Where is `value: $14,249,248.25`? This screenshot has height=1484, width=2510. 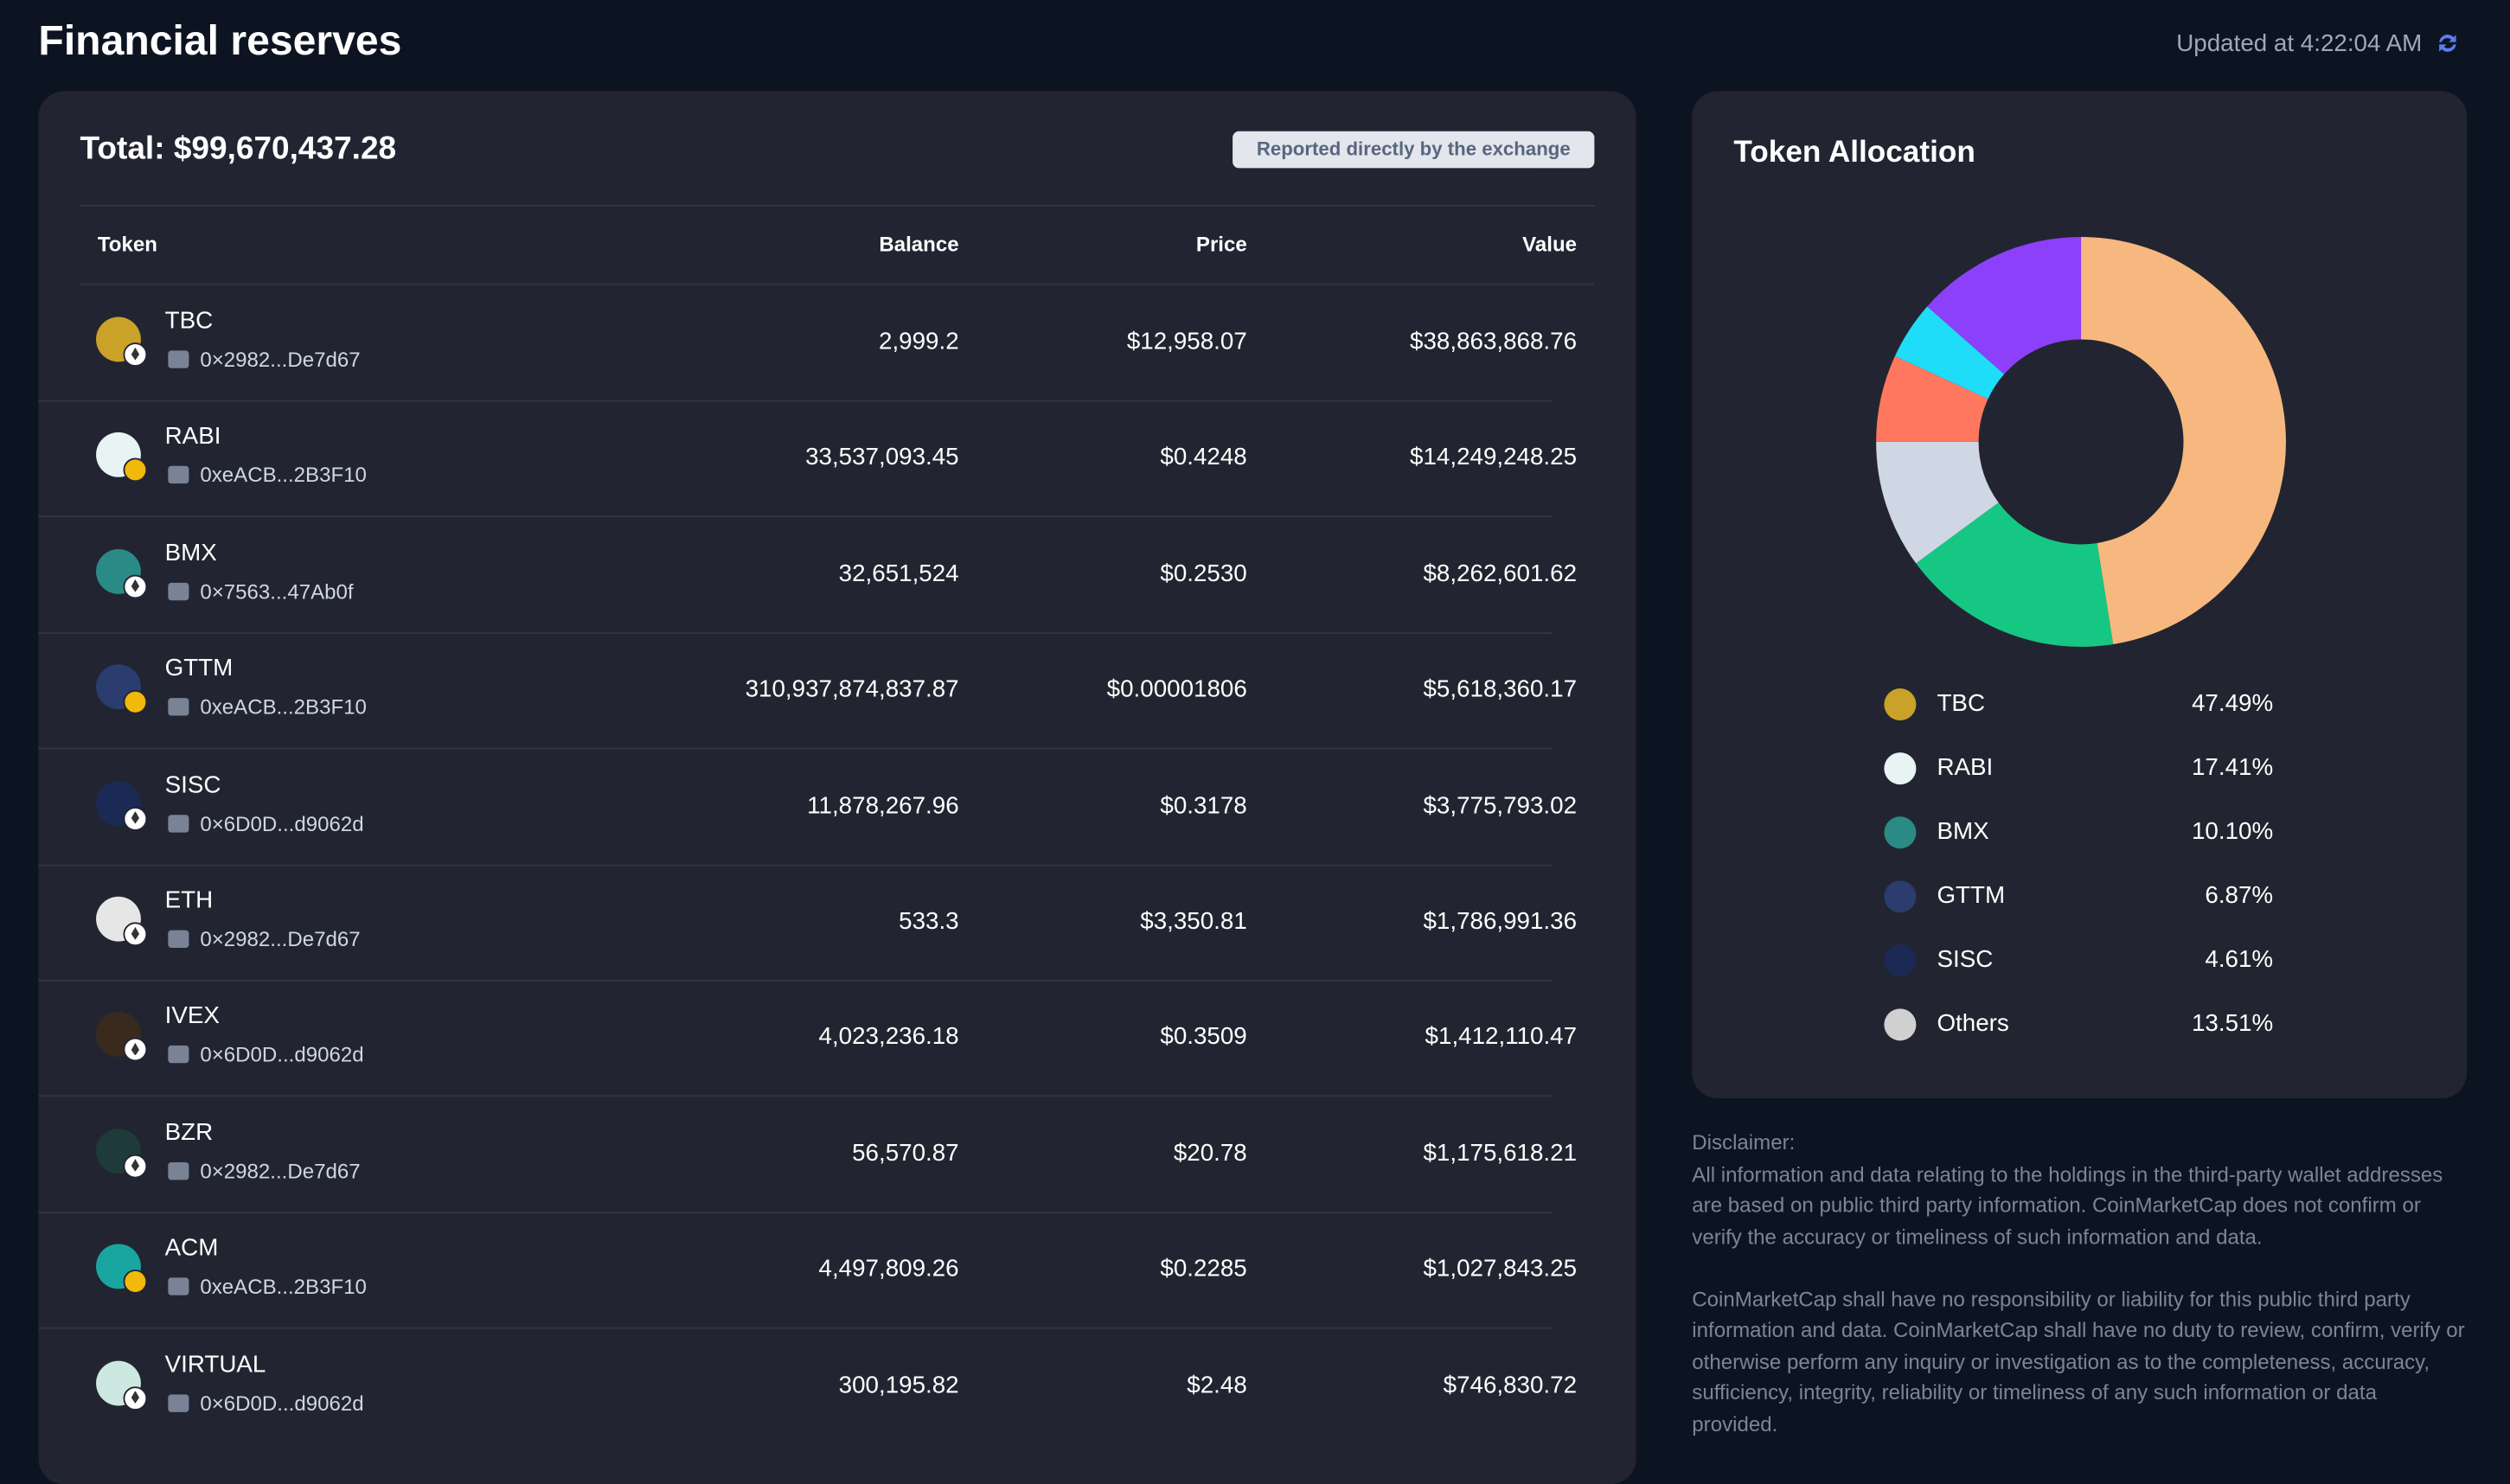 value: $14,249,248.25 is located at coordinates (1494, 458).